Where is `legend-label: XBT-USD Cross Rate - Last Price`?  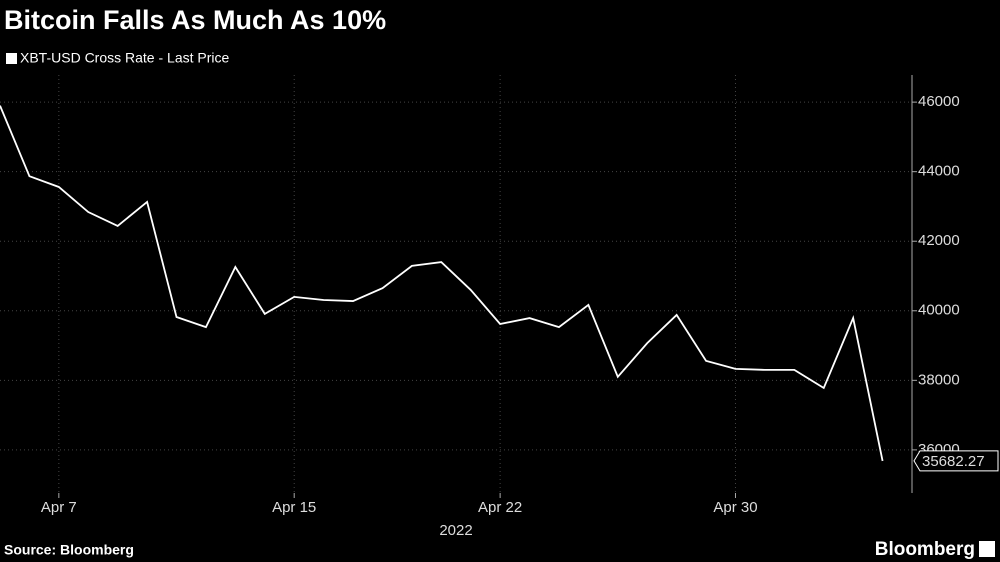
legend-label: XBT-USD Cross Rate - Last Price is located at coordinates (124, 58).